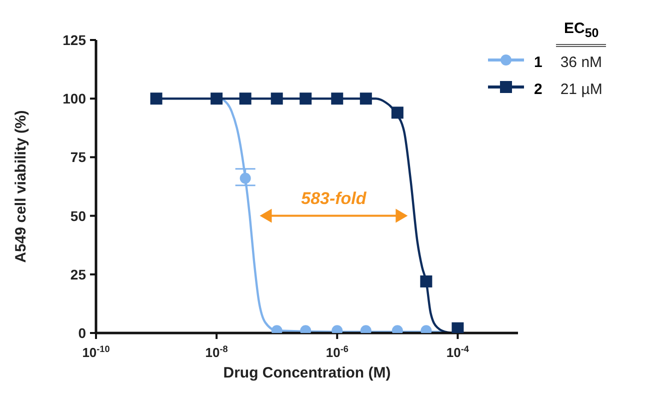 The height and width of the screenshot is (407, 659). What do you see at coordinates (78, 157) in the screenshot?
I see `y-tick-label: 75` at bounding box center [78, 157].